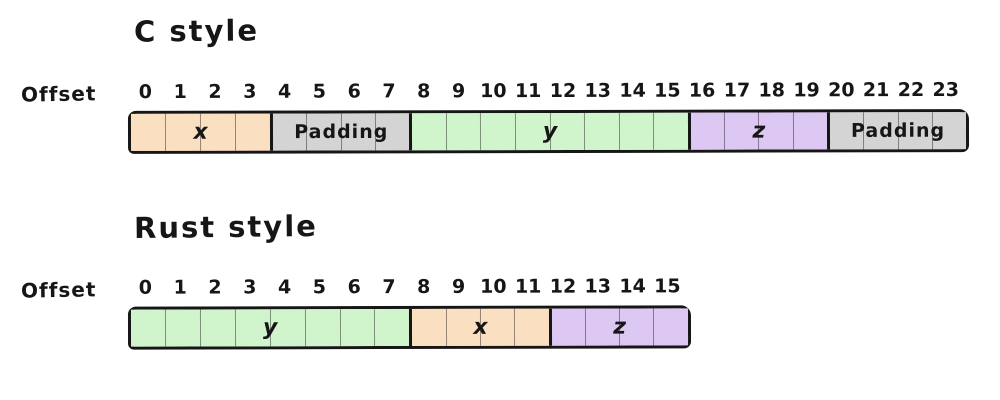 This screenshot has width=1000, height=400. What do you see at coordinates (876, 90) in the screenshot?
I see `offset-number: 21` at bounding box center [876, 90].